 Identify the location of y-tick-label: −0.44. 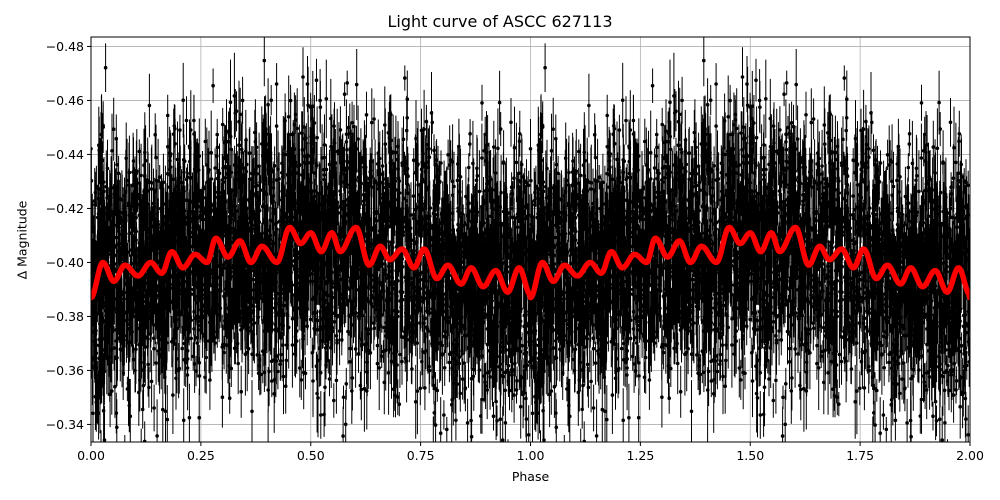
(65, 154).